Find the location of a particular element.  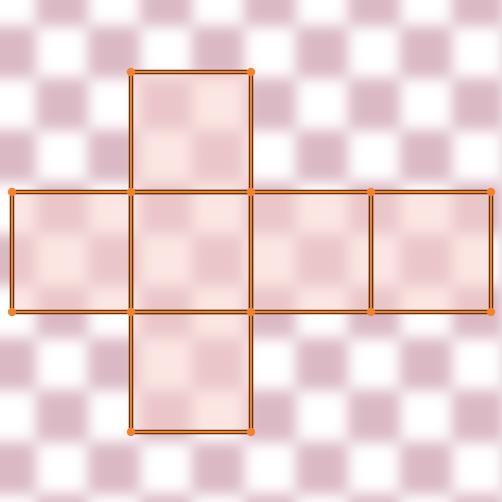

face-left is located at coordinates (71, 252).